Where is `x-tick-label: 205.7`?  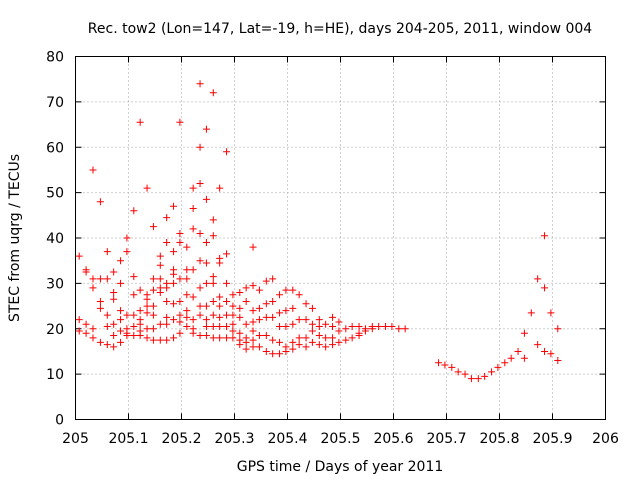
x-tick-label: 205.7 is located at coordinates (446, 439).